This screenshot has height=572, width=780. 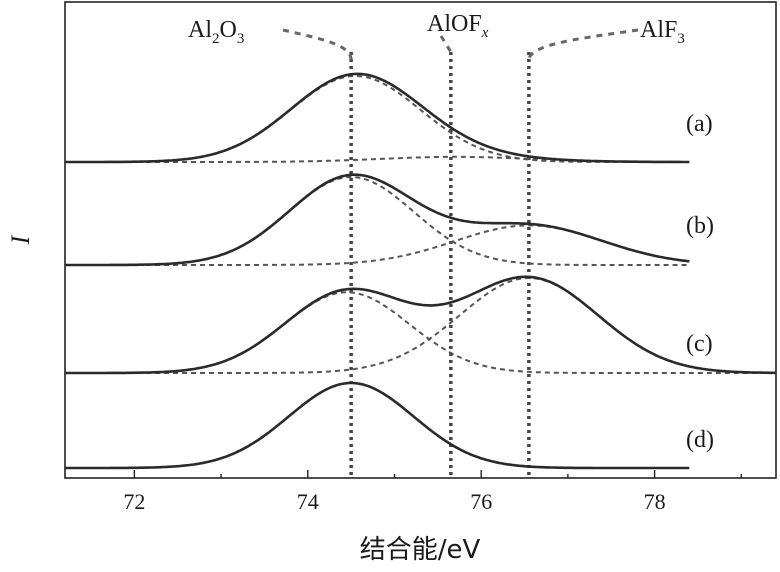 What do you see at coordinates (458, 26) in the screenshot?
I see `peak-label-alofx: AlOFx` at bounding box center [458, 26].